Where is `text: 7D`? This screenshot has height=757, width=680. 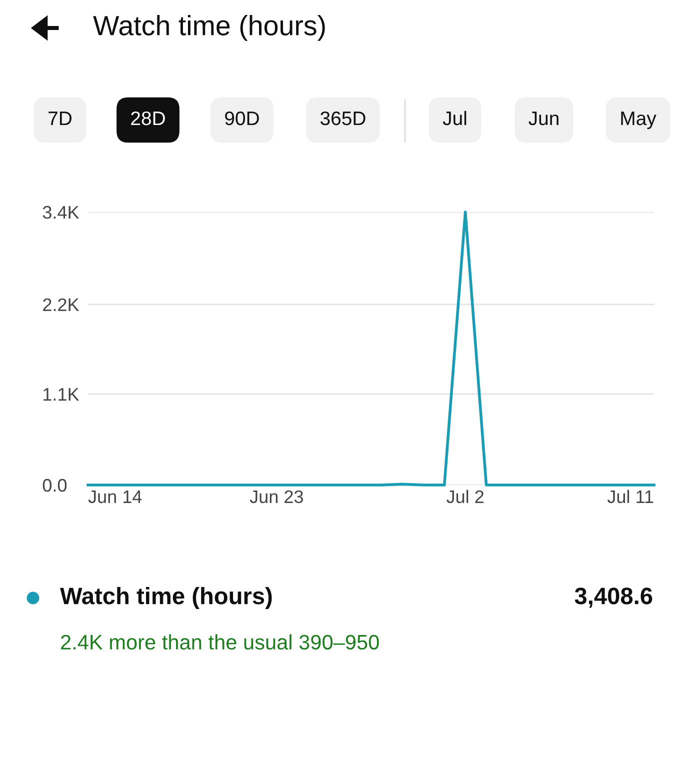 text: 7D is located at coordinates (60, 119).